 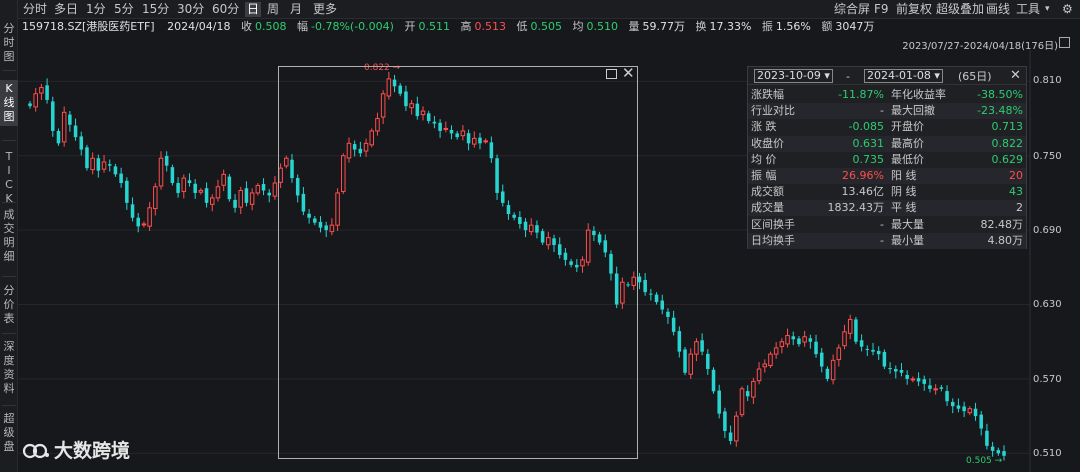 I want to click on selection-maximize-icon, so click(x=611, y=74).